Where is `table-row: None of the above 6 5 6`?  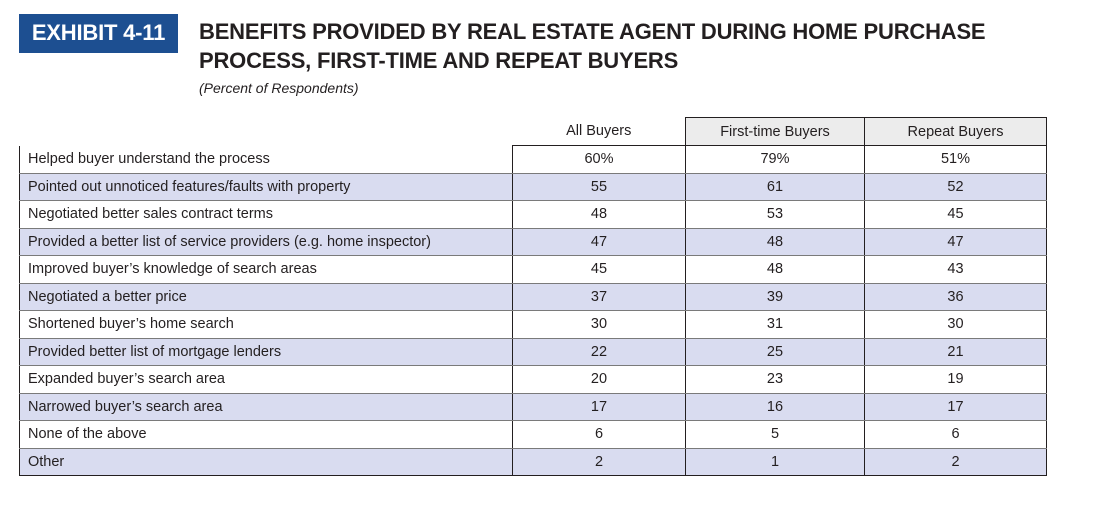 table-row: None of the above 6 5 6 is located at coordinates (533, 434).